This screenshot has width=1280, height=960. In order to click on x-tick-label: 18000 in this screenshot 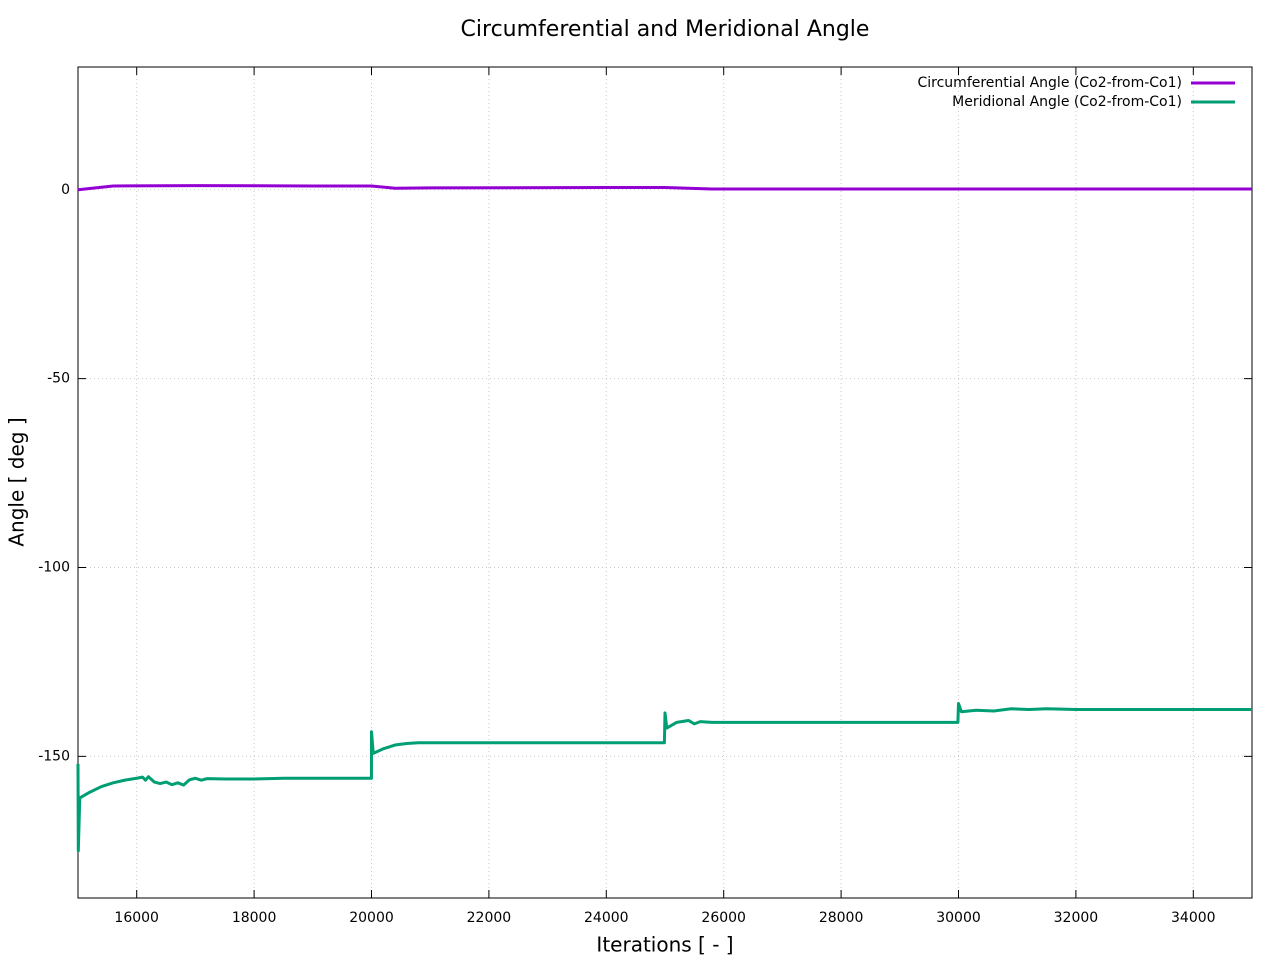, I will do `click(254, 918)`.